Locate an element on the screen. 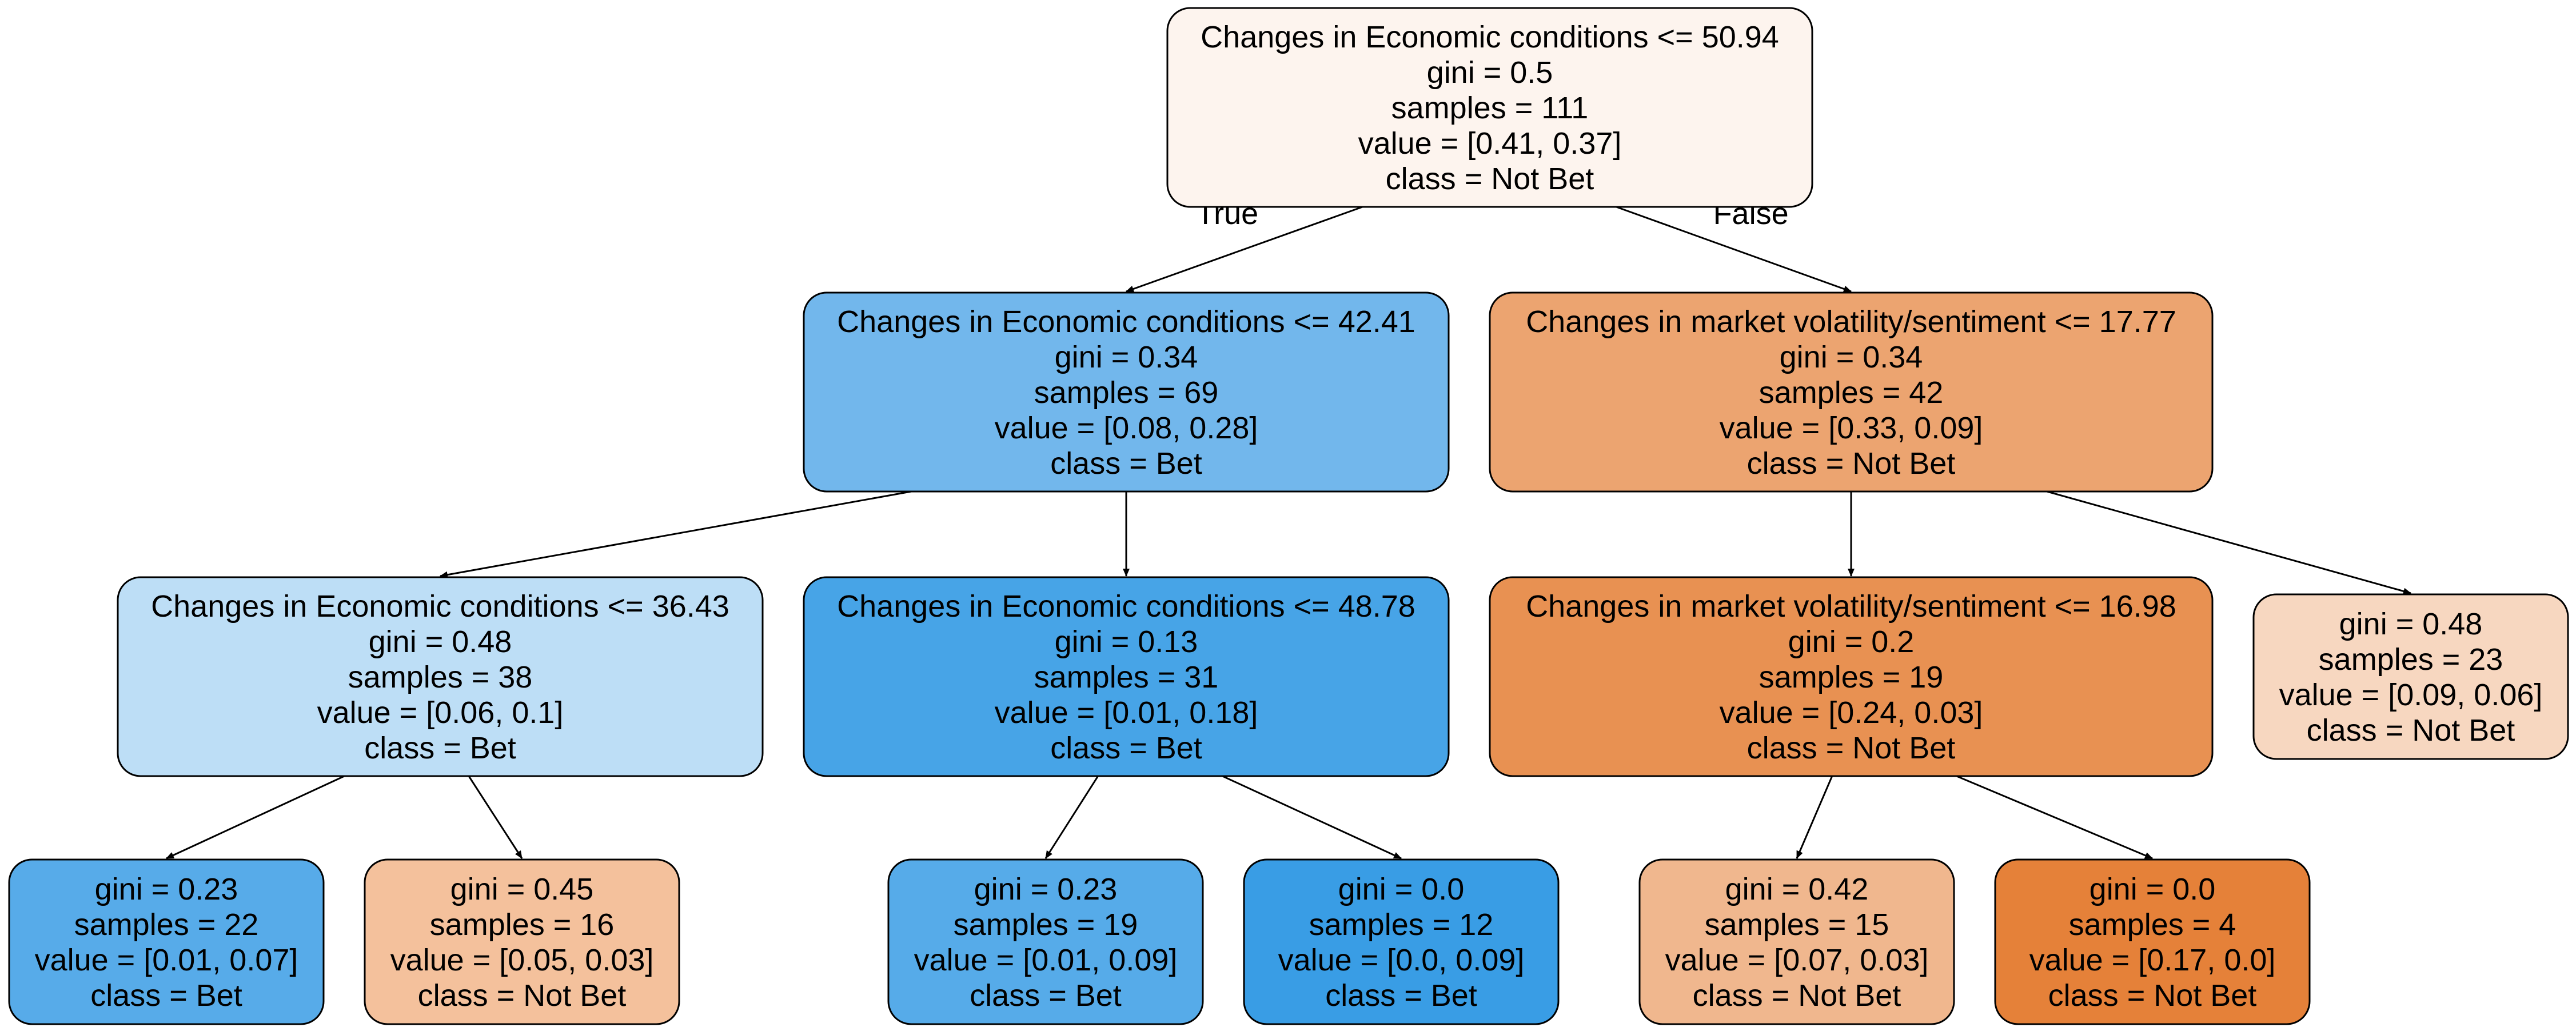 This screenshot has height=1031, width=2576. tree-node-line: value = [0.09, 0.06] is located at coordinates (2411, 695).